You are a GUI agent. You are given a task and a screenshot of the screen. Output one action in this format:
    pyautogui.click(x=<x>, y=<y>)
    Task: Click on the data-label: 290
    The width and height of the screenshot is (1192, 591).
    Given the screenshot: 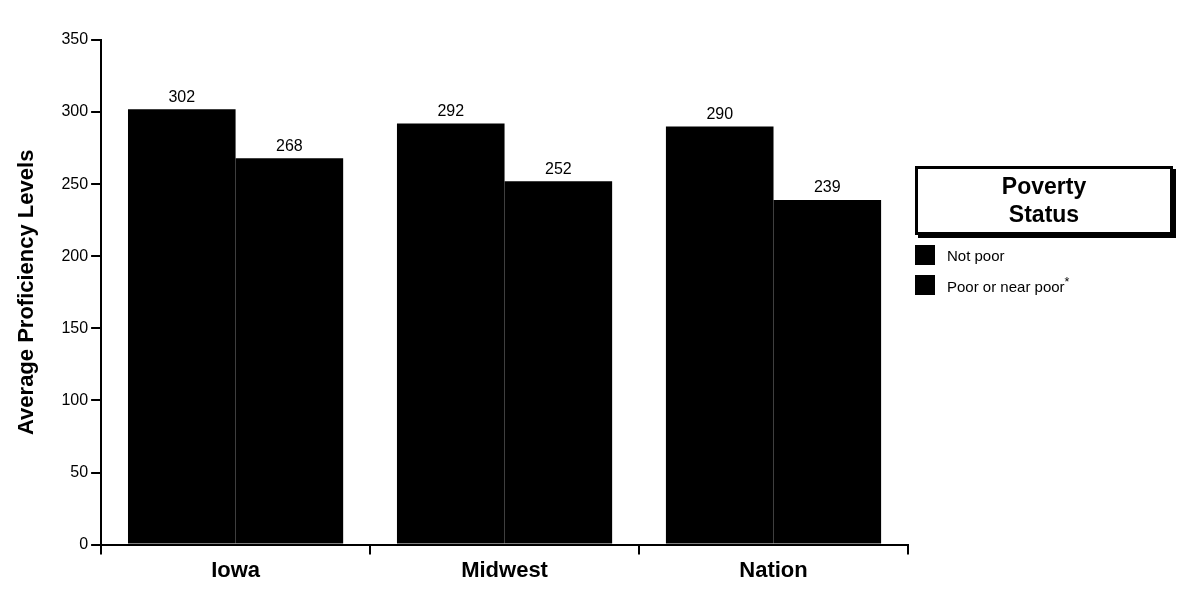 What is the action you would take?
    pyautogui.click(x=720, y=113)
    